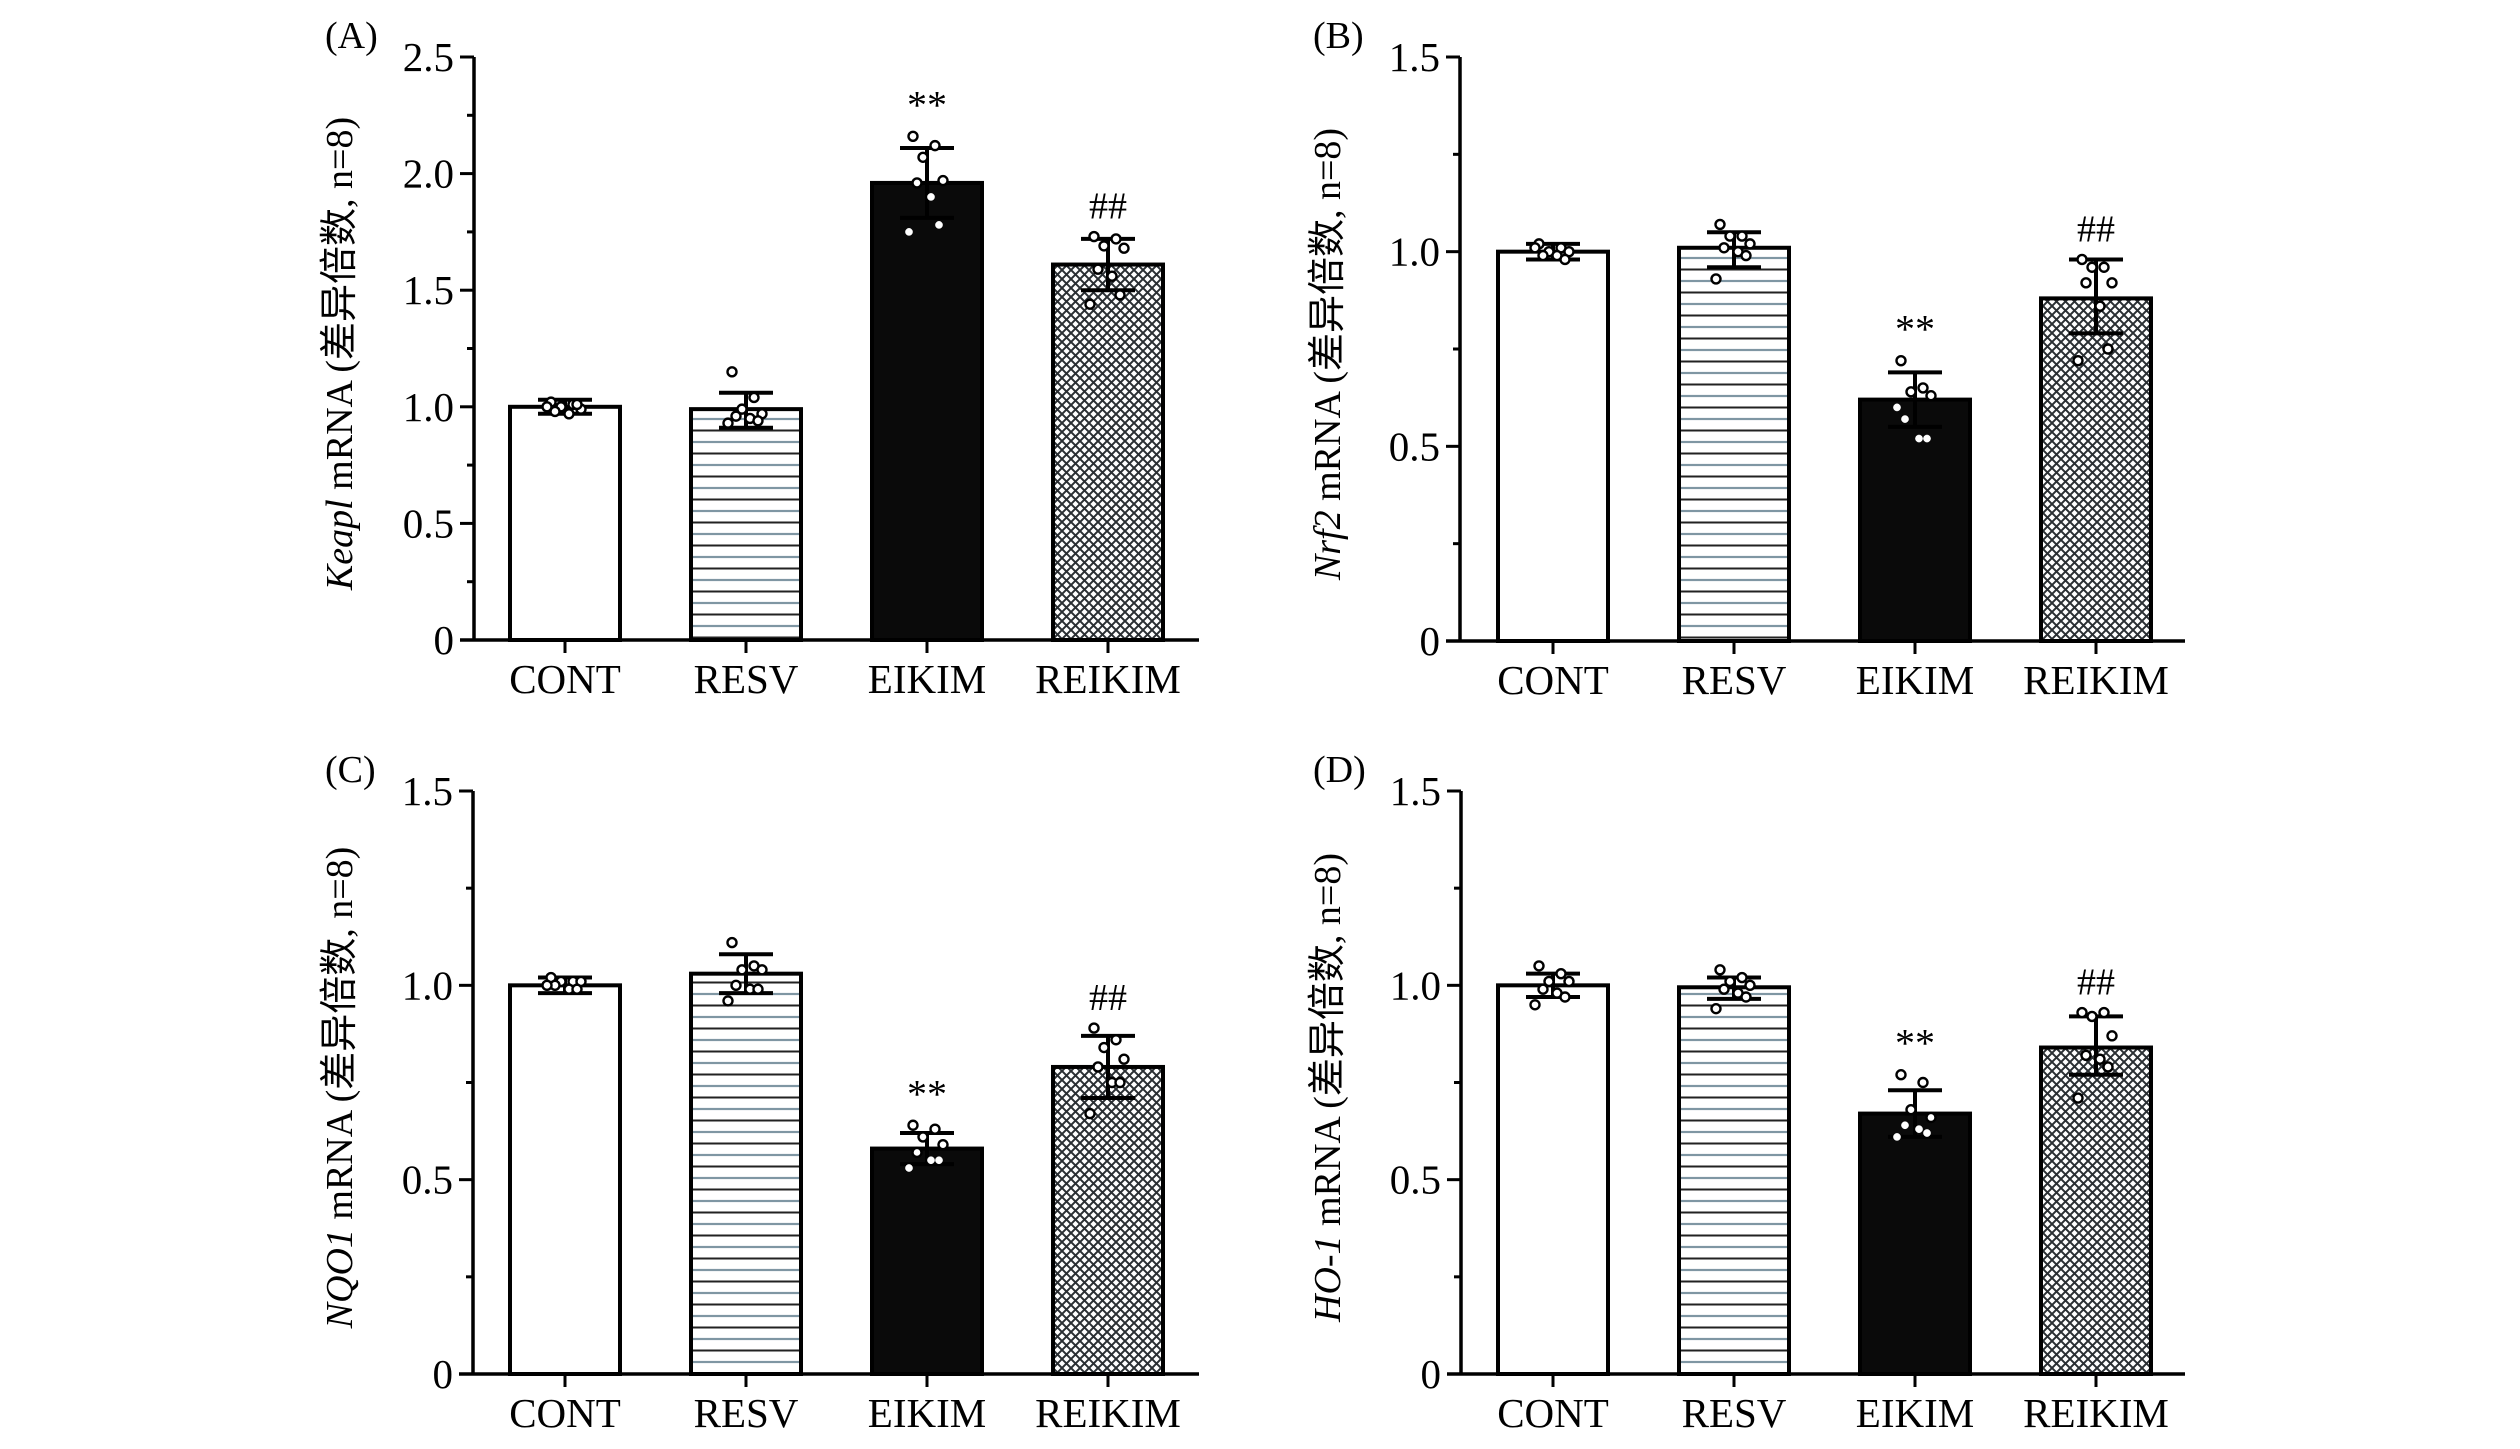 This screenshot has width=2520, height=1449. I want to click on y-axis-label: HO-1 mRNA (差异倍数, n=8), so click(1328, 1088).